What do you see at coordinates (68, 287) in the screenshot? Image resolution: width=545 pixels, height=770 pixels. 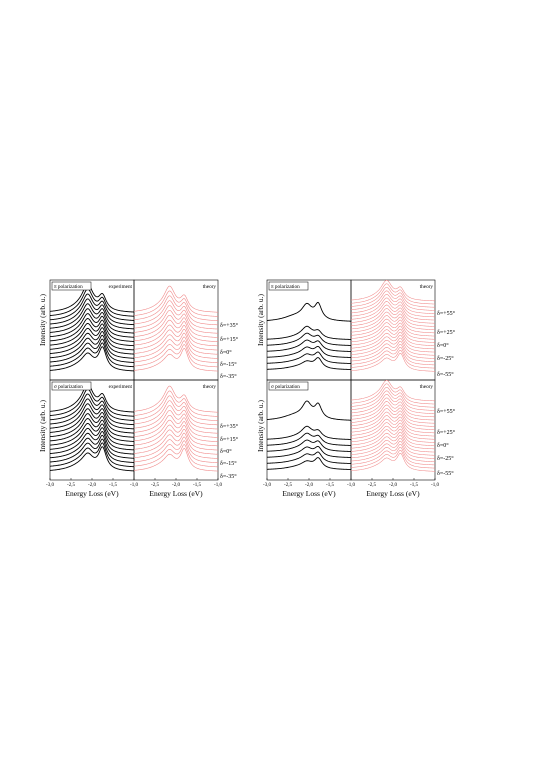 I see `left-top-pol-label: π polarization` at bounding box center [68, 287].